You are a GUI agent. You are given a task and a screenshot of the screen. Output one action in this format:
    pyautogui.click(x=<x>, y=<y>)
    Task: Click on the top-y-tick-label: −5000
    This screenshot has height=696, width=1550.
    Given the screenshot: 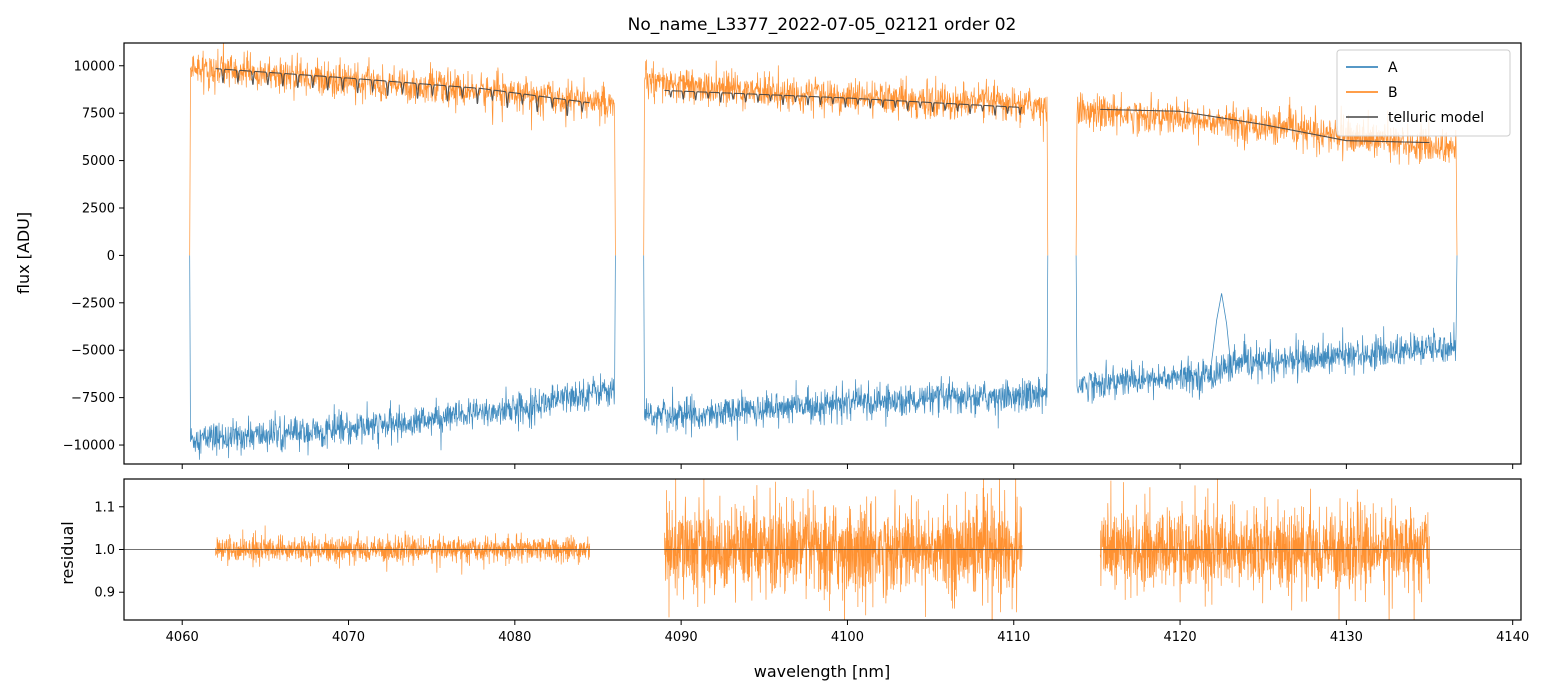 What is the action you would take?
    pyautogui.click(x=93, y=351)
    